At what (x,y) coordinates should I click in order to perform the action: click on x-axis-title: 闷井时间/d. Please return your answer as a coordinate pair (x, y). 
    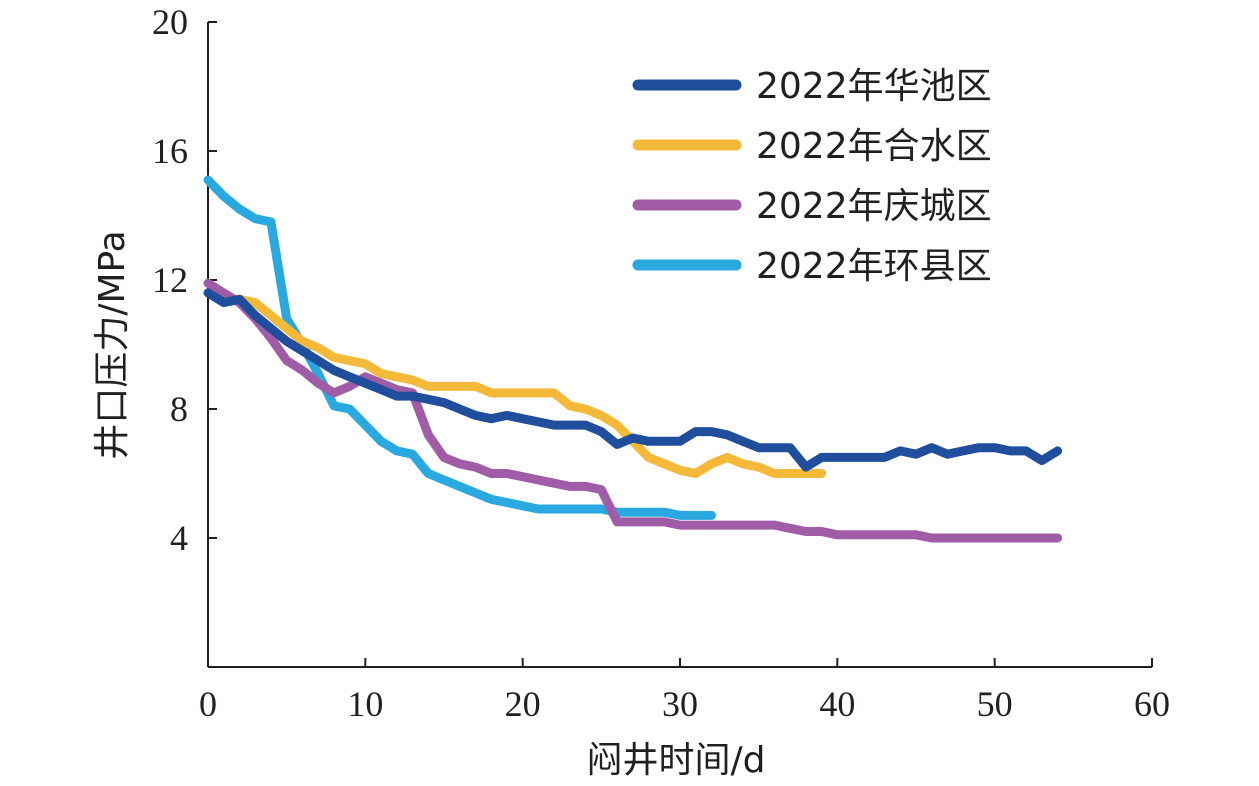
    Looking at the image, I should click on (676, 760).